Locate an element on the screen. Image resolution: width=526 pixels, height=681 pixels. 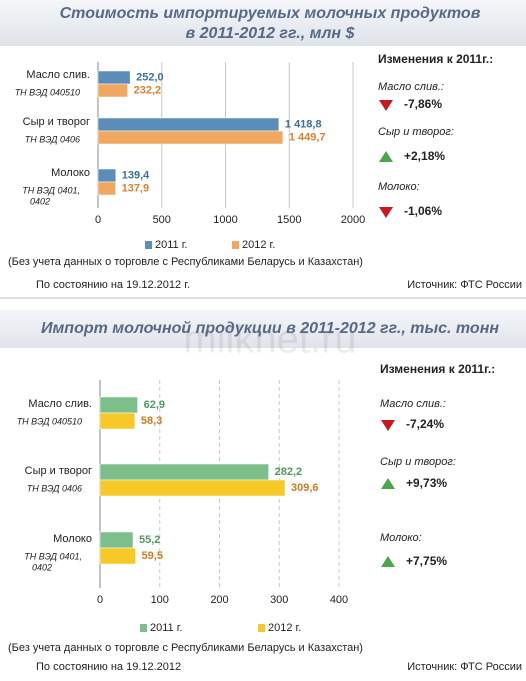
value-label: 1 418,8 is located at coordinates (303, 124).